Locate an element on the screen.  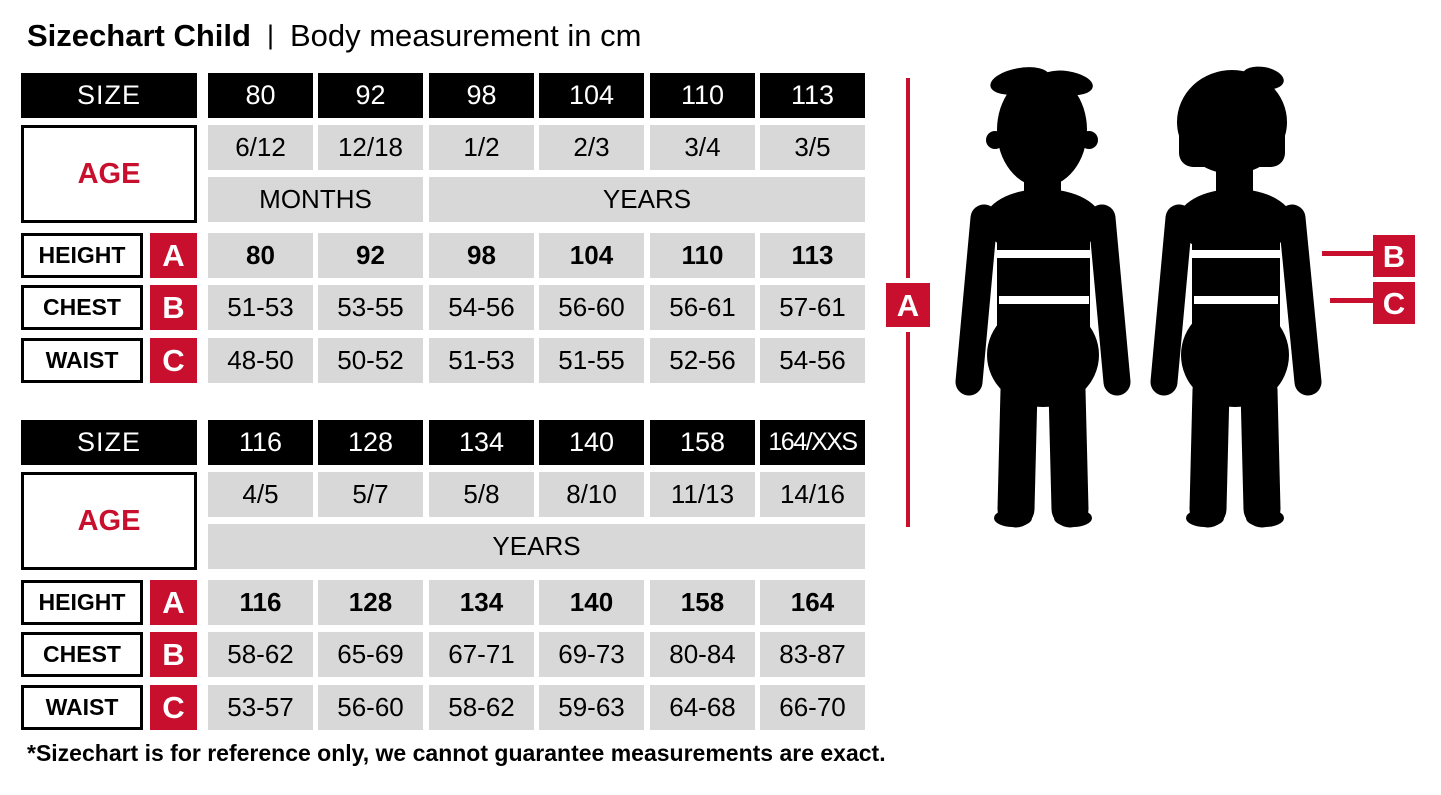
girl-silhouette is located at coordinates (1236, 297).